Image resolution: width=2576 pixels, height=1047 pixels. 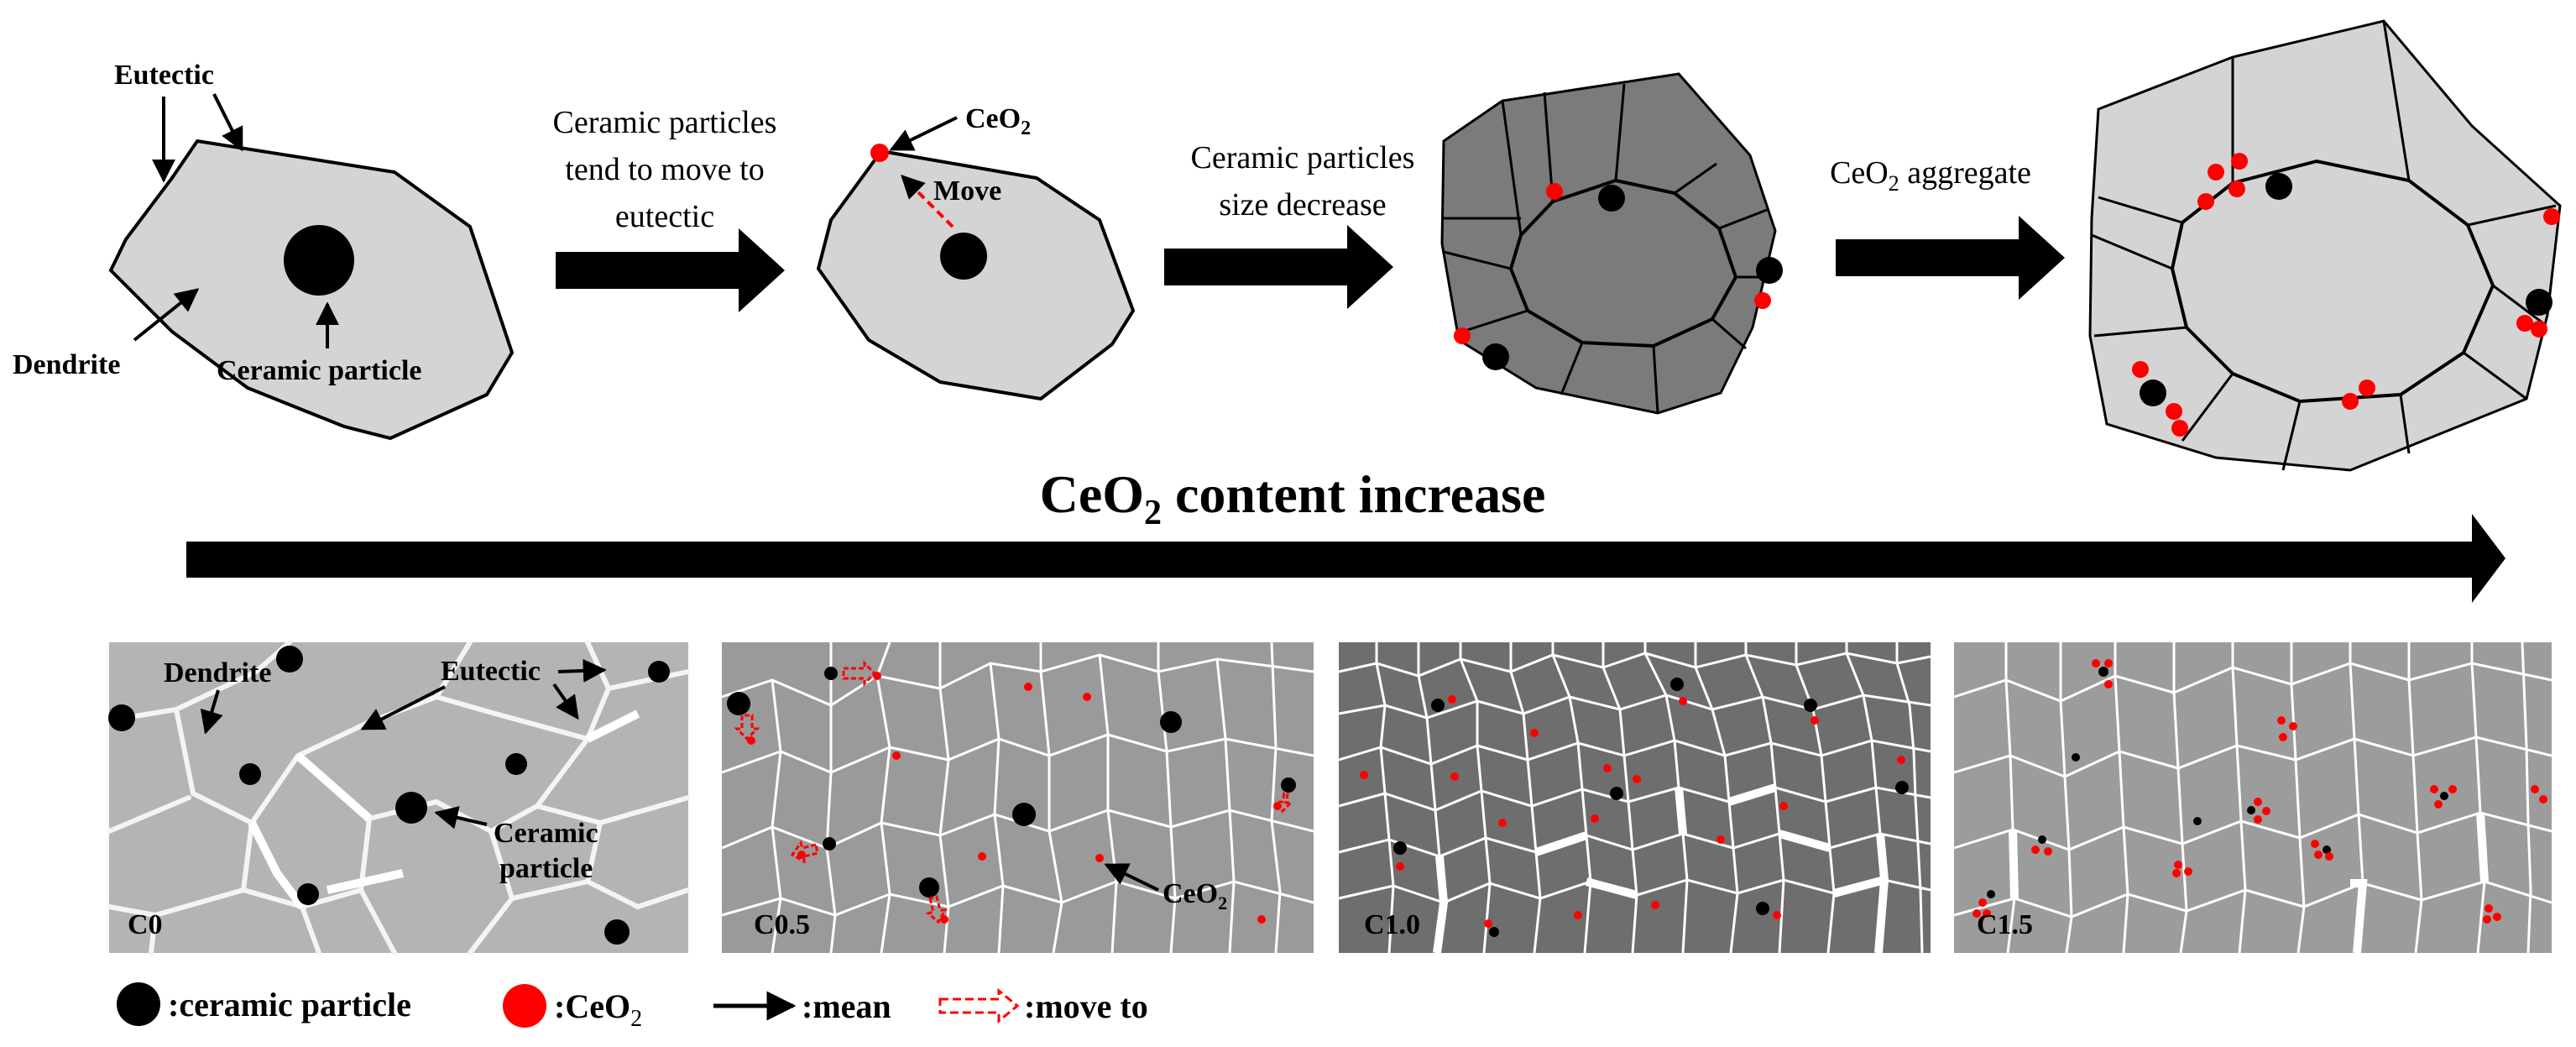 I want to click on legend-ceramic-label: :ceramic particle, so click(x=289, y=1004).